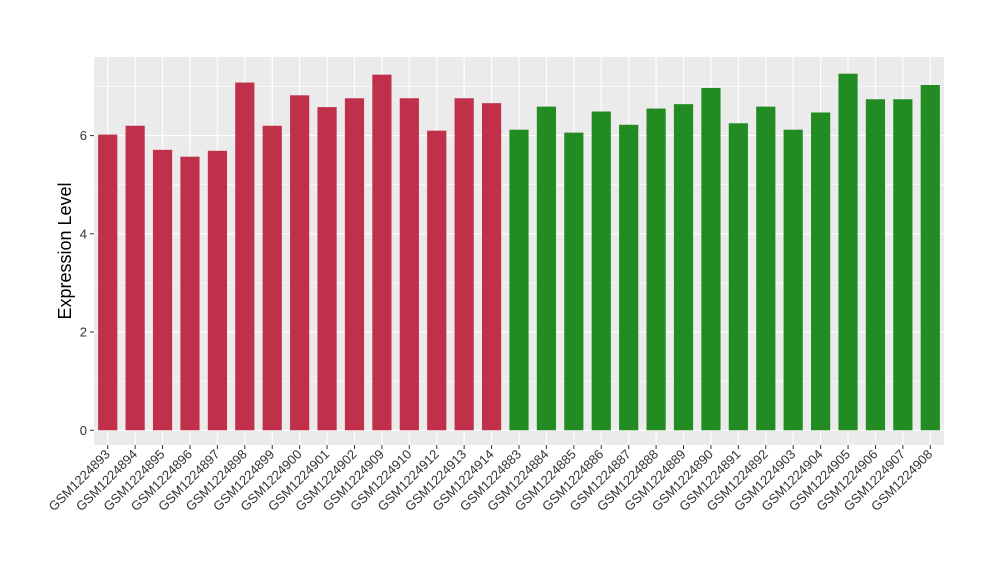  I want to click on bar-GSM1224899, so click(272, 278).